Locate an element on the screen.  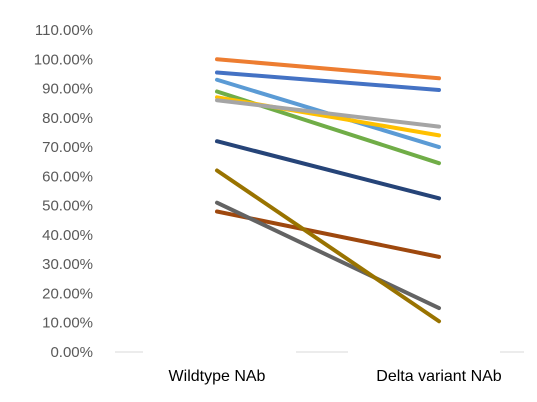
y-tick-label: 70.00% is located at coordinates (67, 147).